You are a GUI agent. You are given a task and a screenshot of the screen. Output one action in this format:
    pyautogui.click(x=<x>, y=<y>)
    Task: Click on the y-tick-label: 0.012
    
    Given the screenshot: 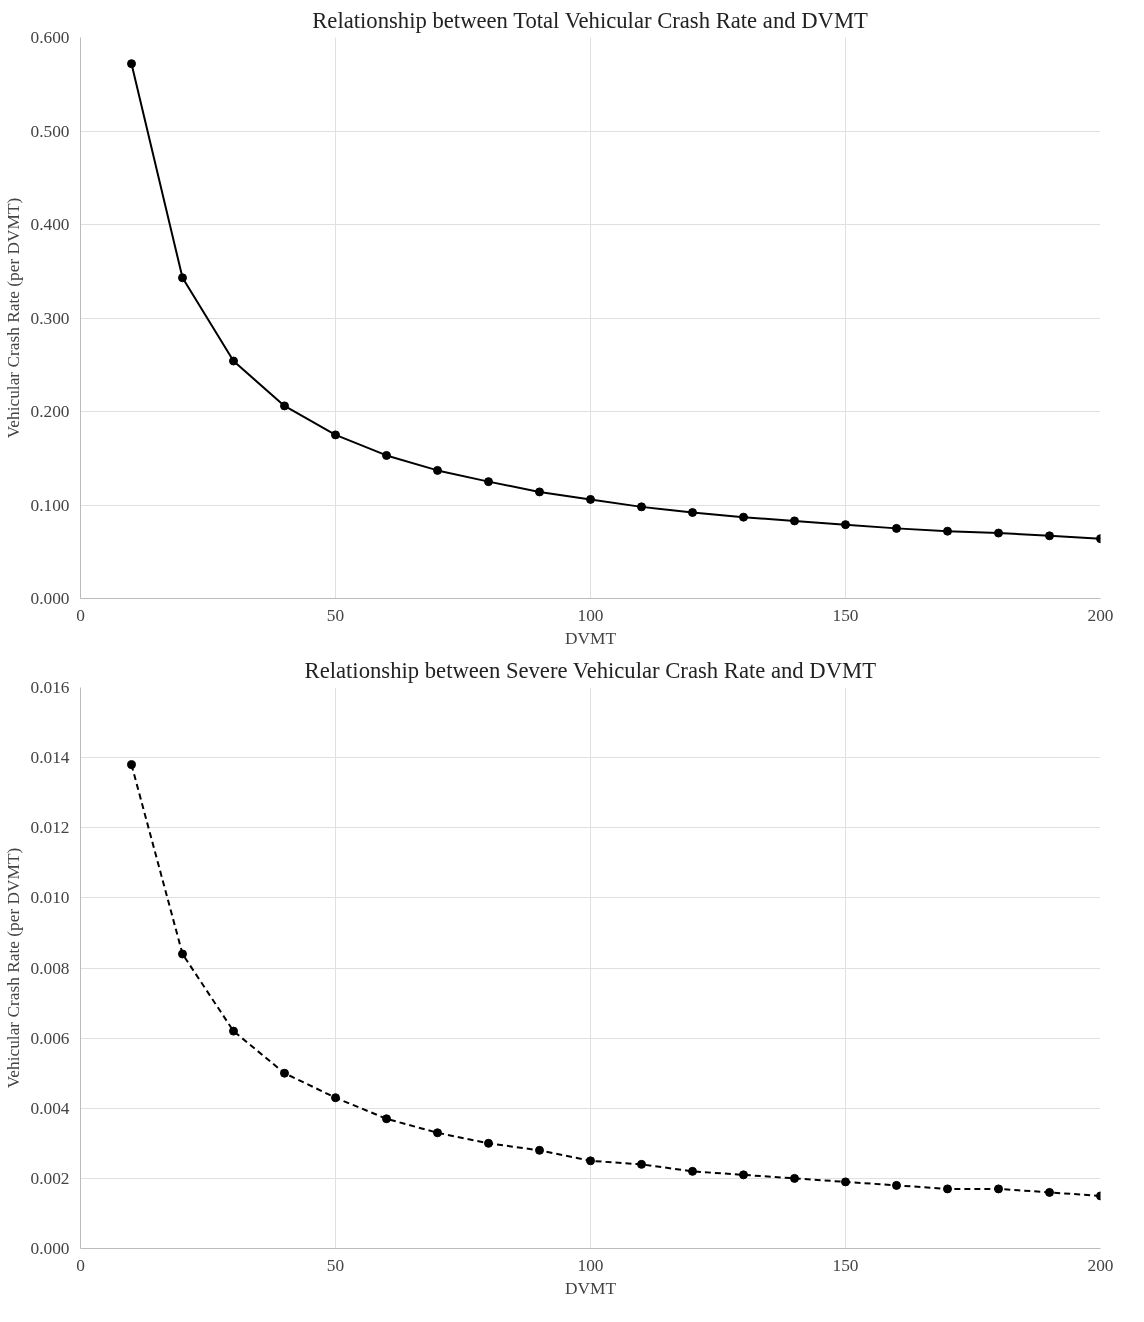 What is the action you would take?
    pyautogui.click(x=50, y=828)
    